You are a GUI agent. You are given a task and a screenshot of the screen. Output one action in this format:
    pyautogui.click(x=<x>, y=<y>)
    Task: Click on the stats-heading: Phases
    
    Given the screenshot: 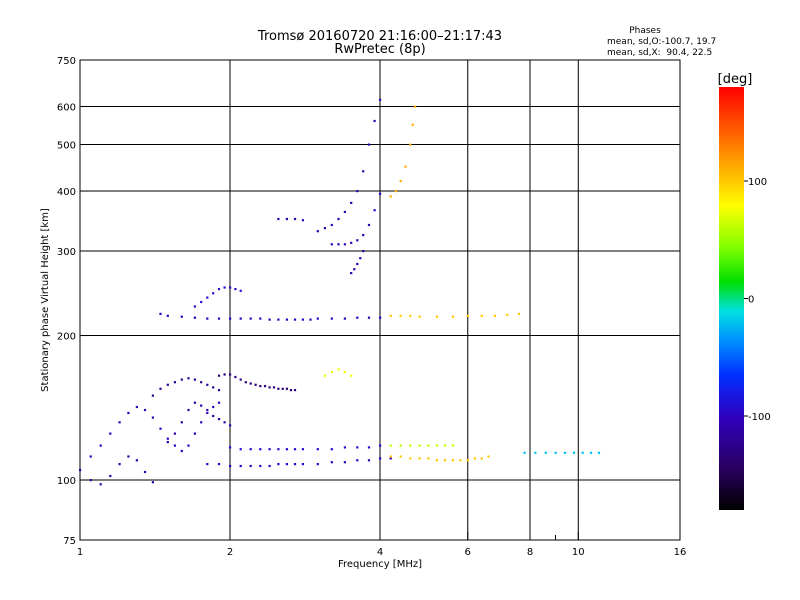 What is the action you would take?
    pyautogui.click(x=645, y=31)
    